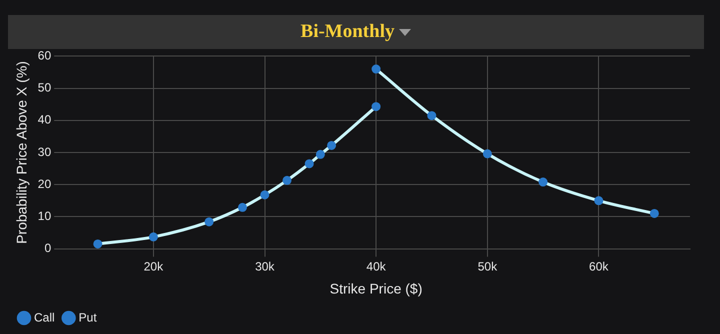 This screenshot has width=720, height=334. What do you see at coordinates (88, 317) in the screenshot?
I see `legend-label: Put` at bounding box center [88, 317].